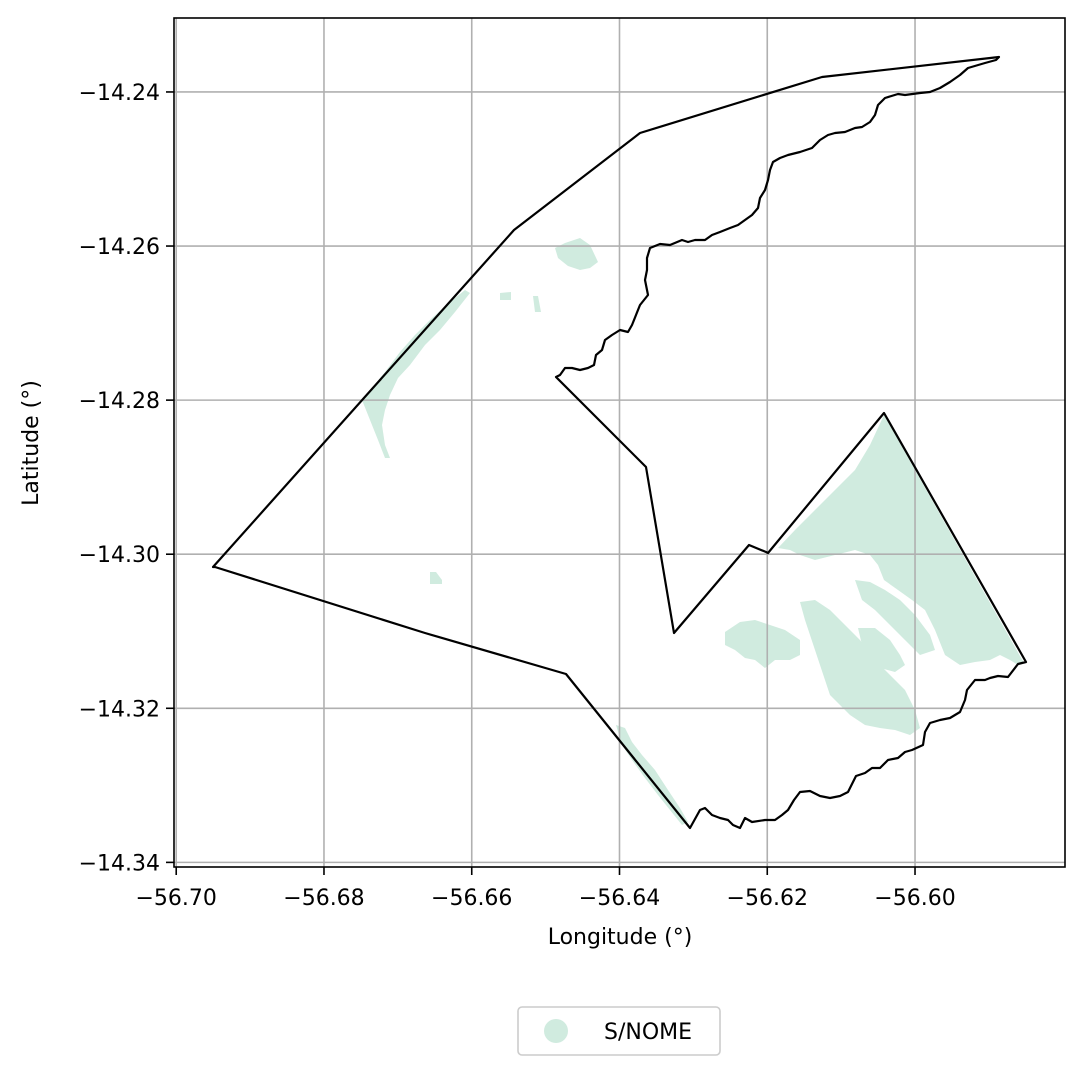 The image size is (1085, 1075). What do you see at coordinates (767, 898) in the screenshot?
I see `x-tick-label-4: −56.62` at bounding box center [767, 898].